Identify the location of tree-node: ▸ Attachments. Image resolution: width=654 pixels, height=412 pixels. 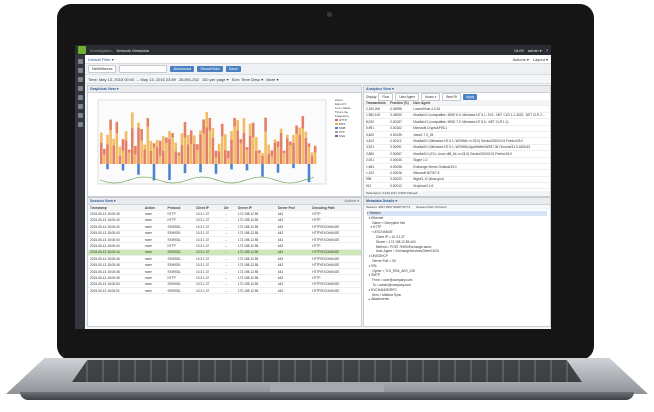
(378, 299).